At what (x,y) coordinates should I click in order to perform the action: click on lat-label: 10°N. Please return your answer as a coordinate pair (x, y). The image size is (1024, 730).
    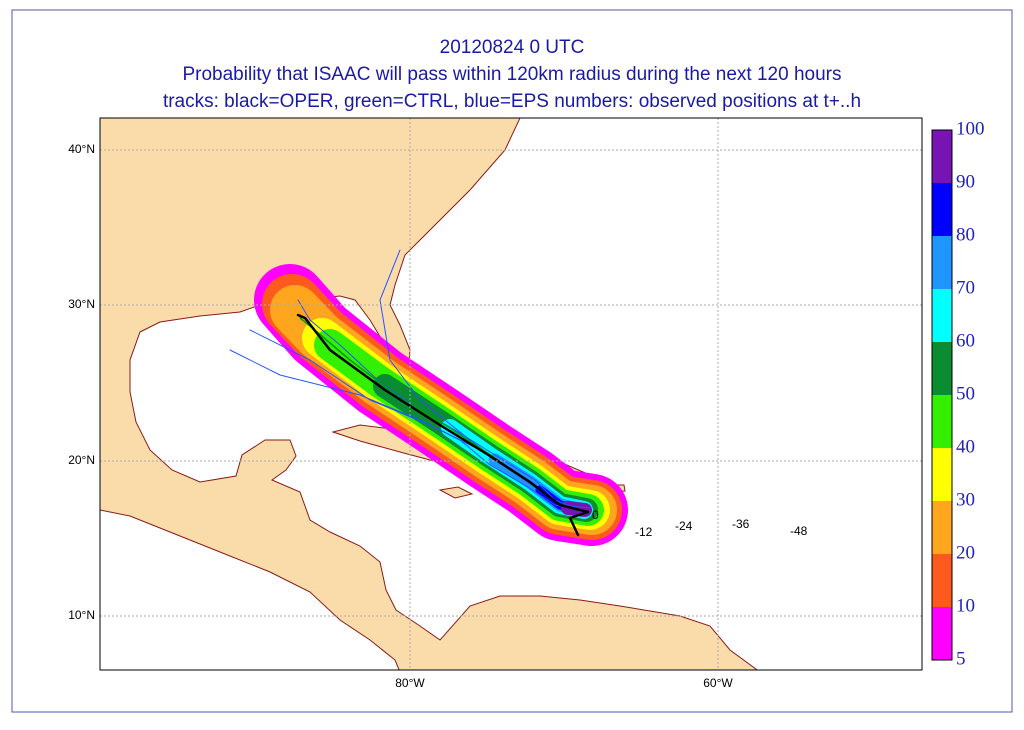
    Looking at the image, I should click on (81, 615).